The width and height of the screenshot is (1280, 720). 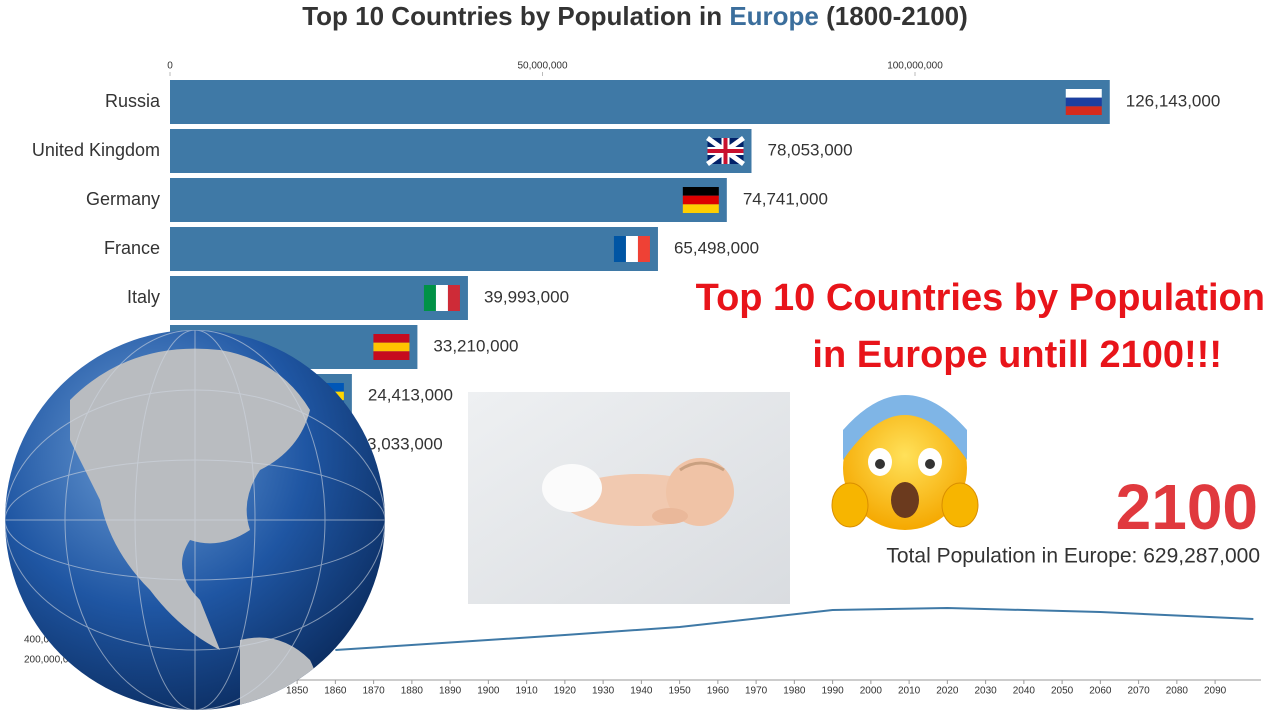 I want to click on emoji, so click(x=905, y=462).